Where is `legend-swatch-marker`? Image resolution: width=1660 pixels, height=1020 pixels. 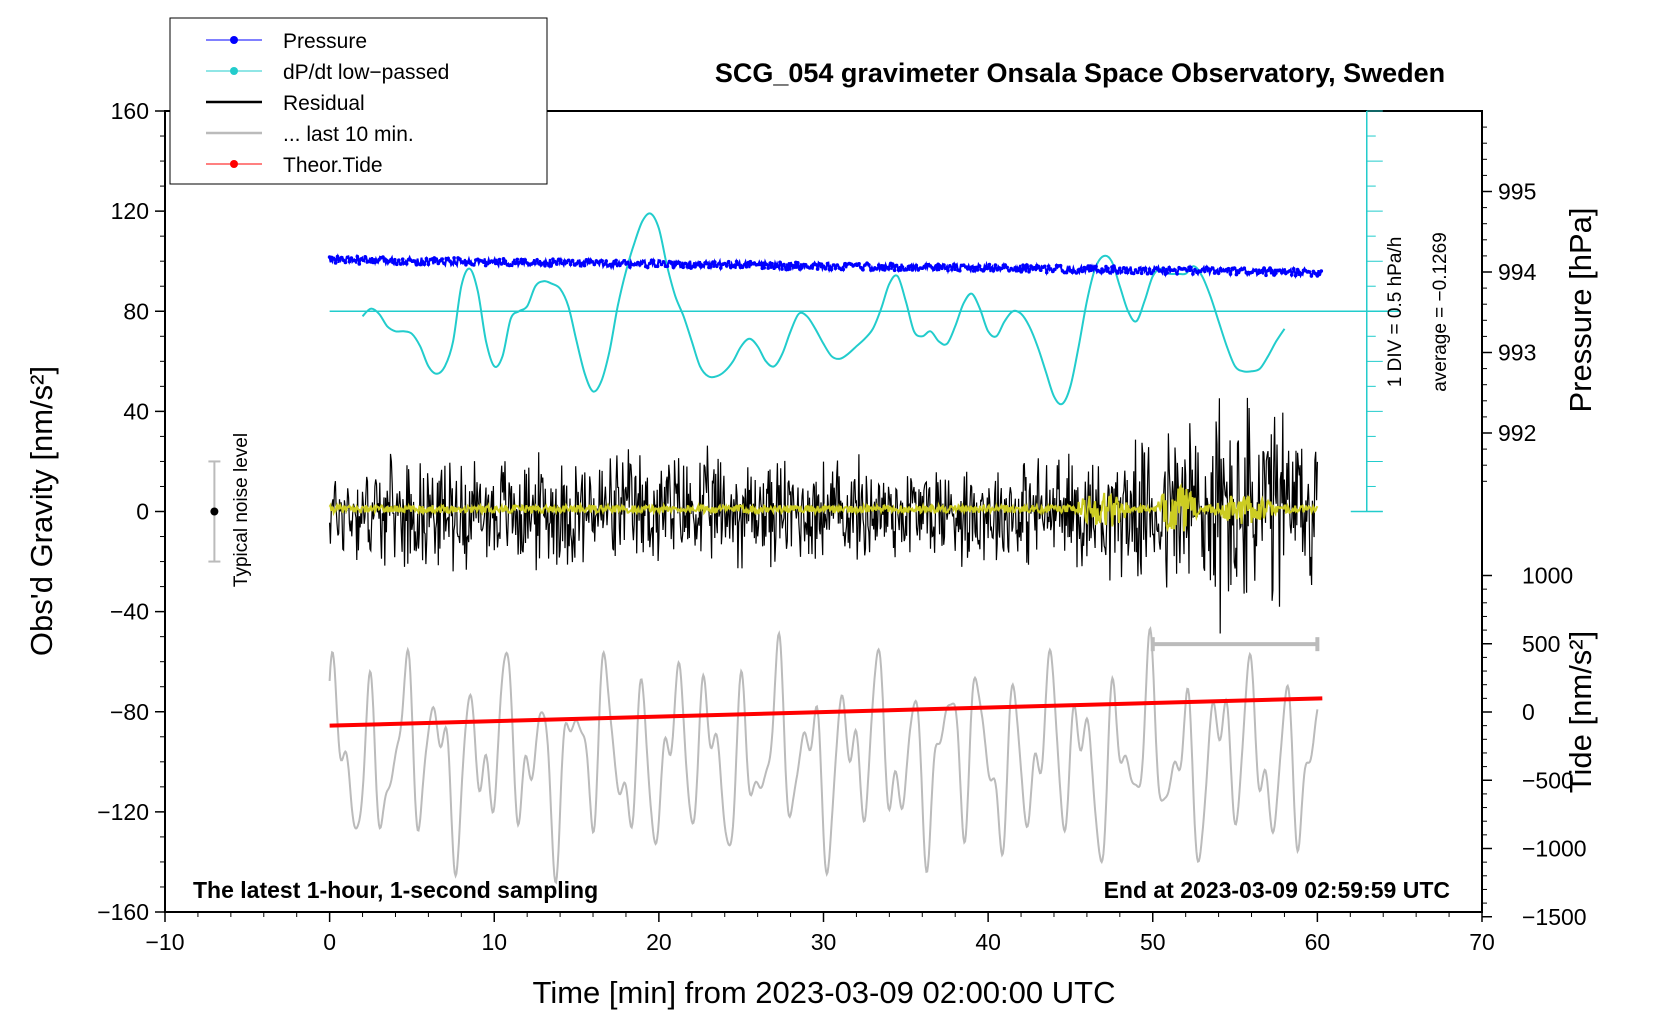
legend-swatch-marker is located at coordinates (234, 164).